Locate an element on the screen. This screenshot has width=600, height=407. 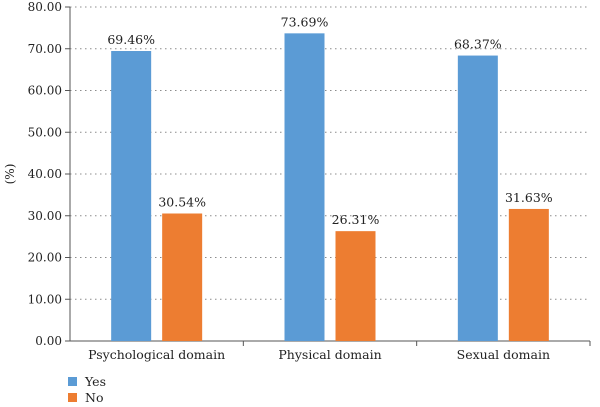
y-tick-label-0: 0.00 is located at coordinates (48, 341).